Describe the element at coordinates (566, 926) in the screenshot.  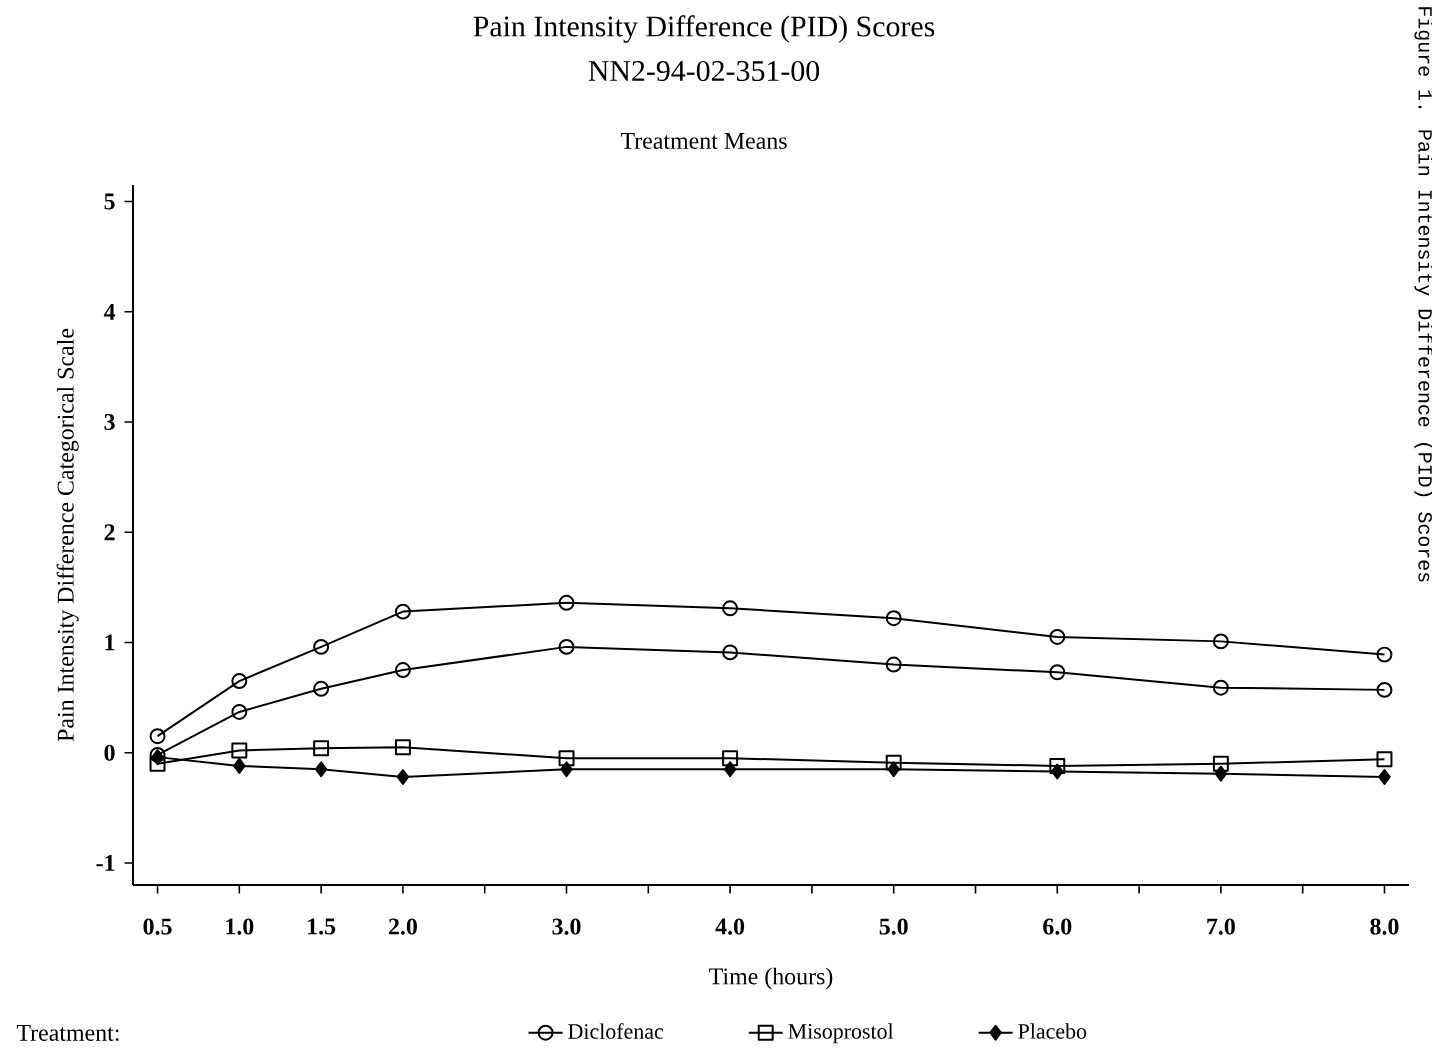
I see `x-tick-label: 3.0` at that location.